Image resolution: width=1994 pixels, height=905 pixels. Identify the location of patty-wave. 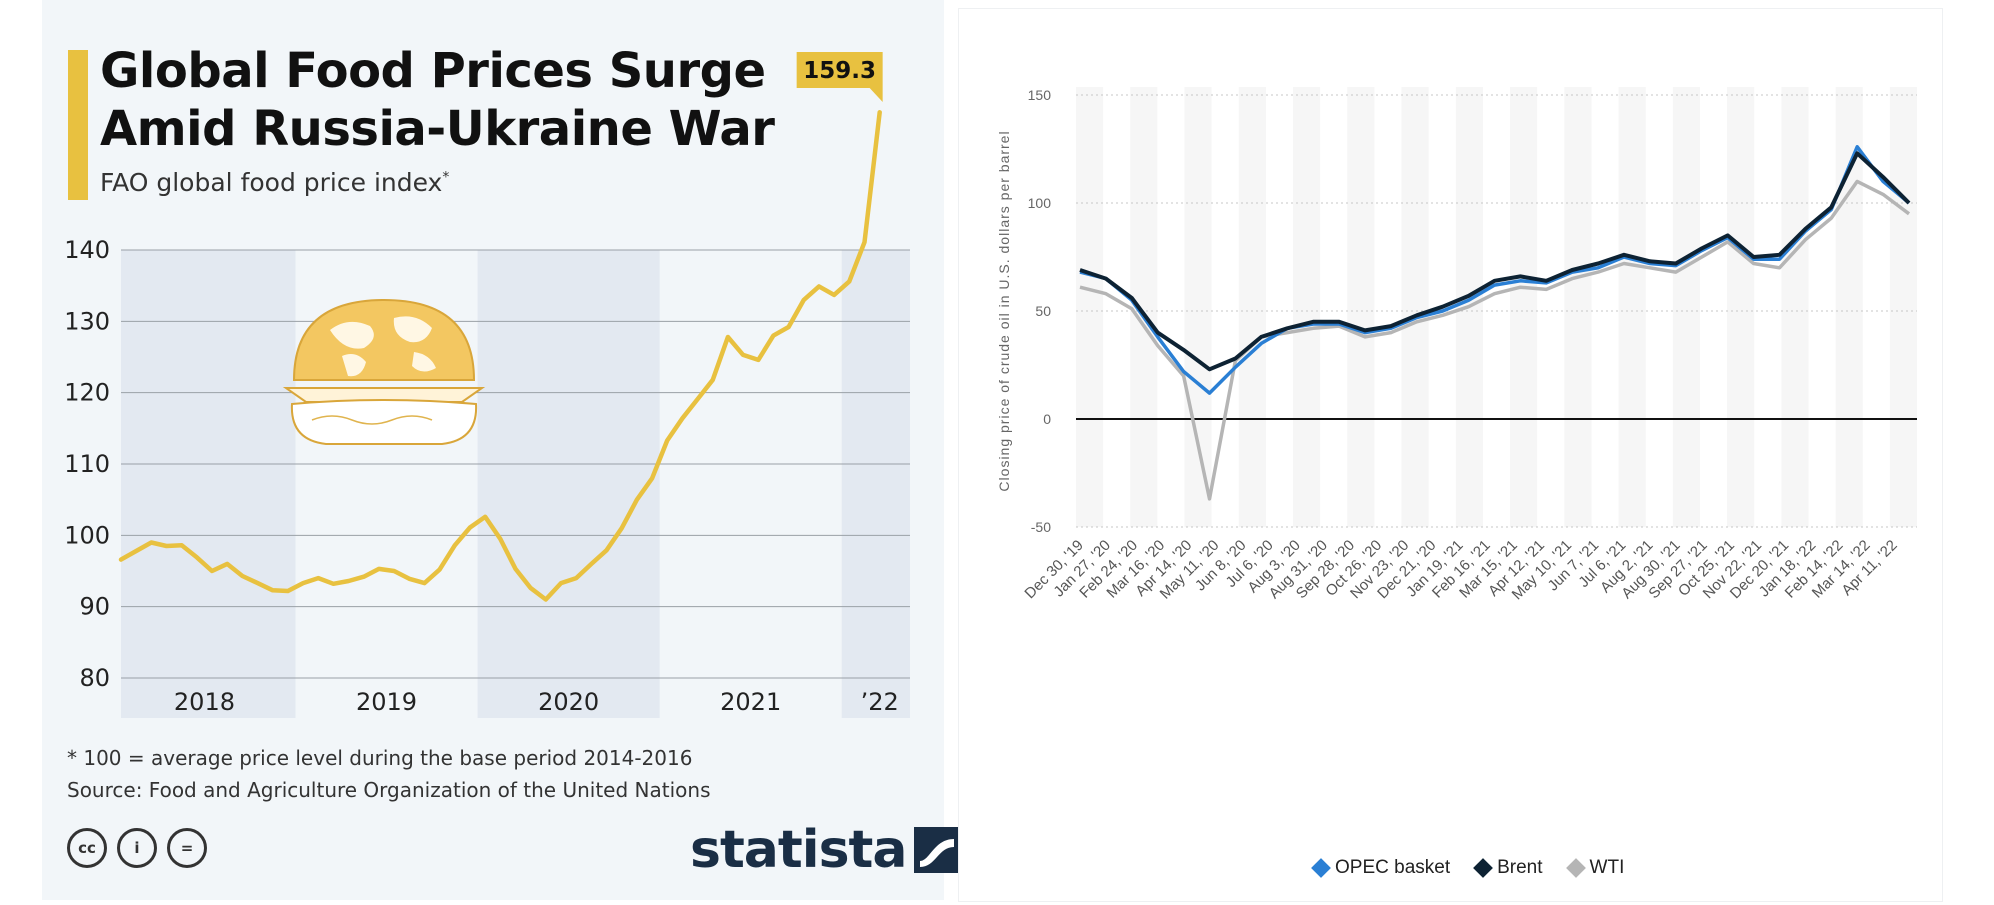
(372, 420).